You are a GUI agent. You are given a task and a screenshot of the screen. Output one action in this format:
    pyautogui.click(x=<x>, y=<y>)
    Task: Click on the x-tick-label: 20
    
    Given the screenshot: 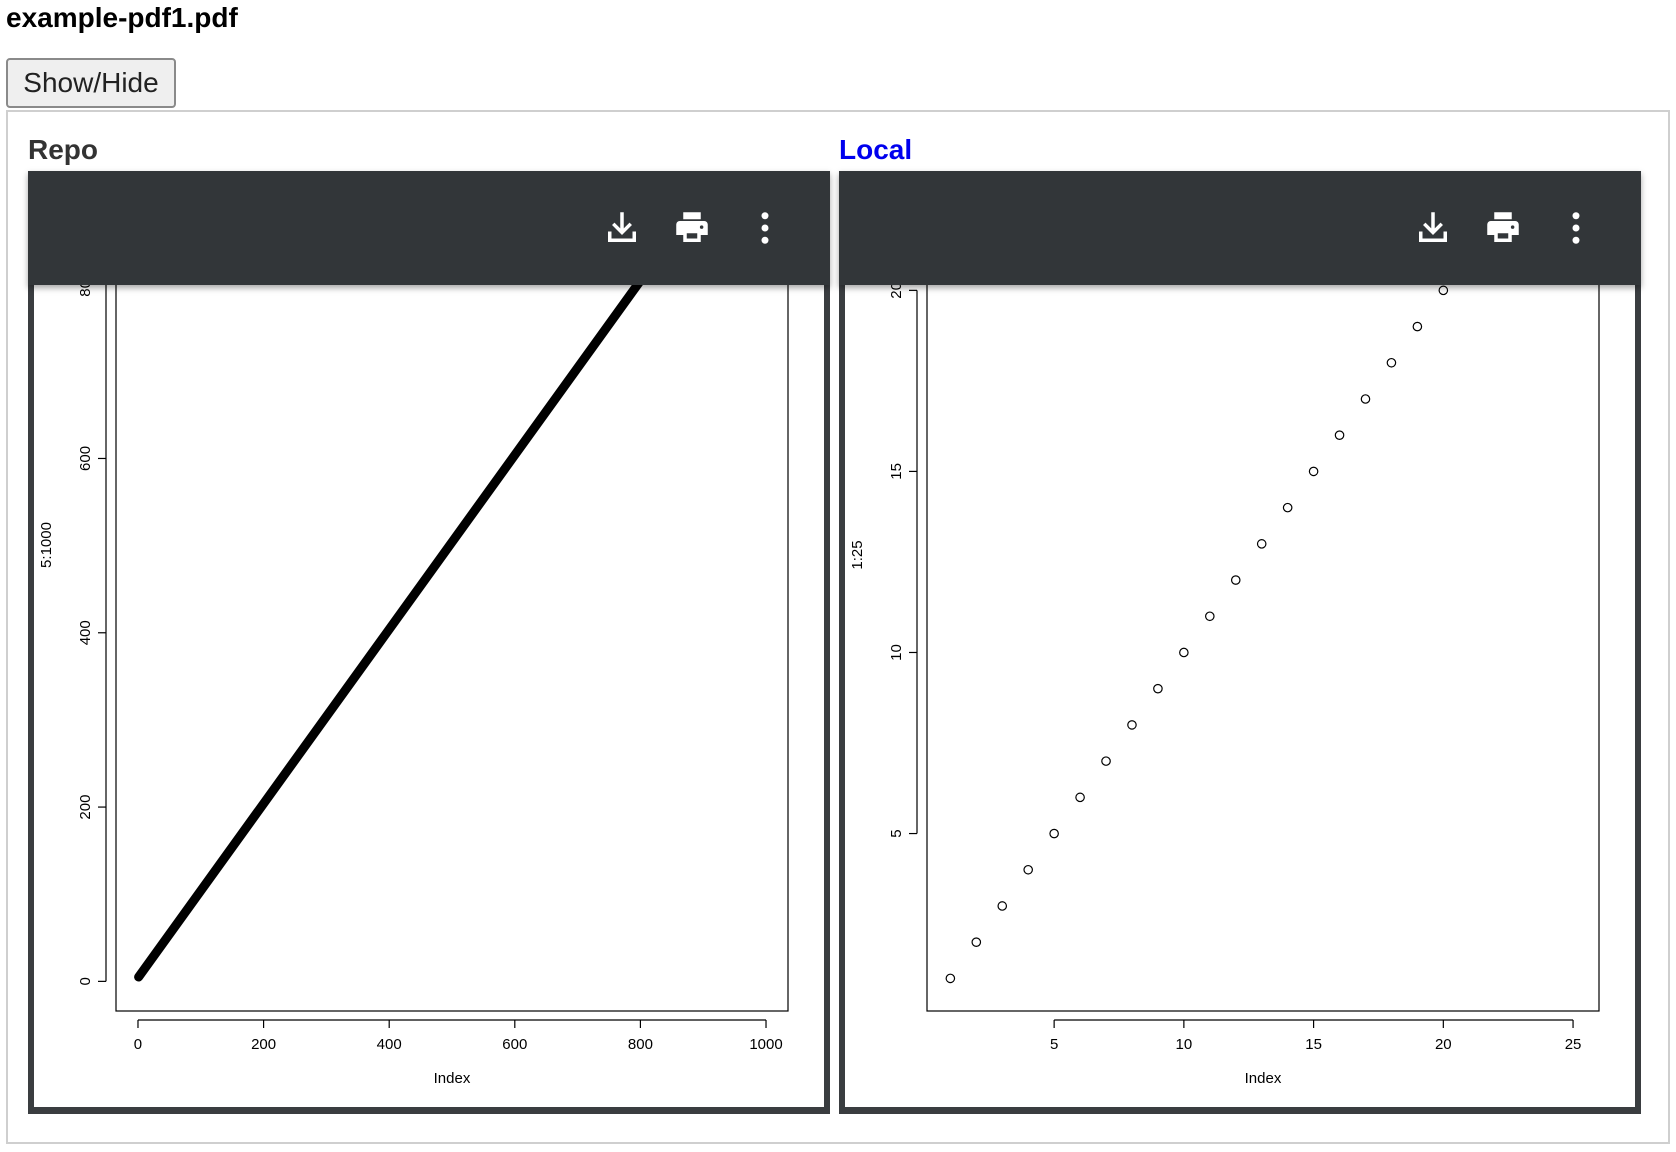 What is the action you would take?
    pyautogui.click(x=1443, y=1044)
    